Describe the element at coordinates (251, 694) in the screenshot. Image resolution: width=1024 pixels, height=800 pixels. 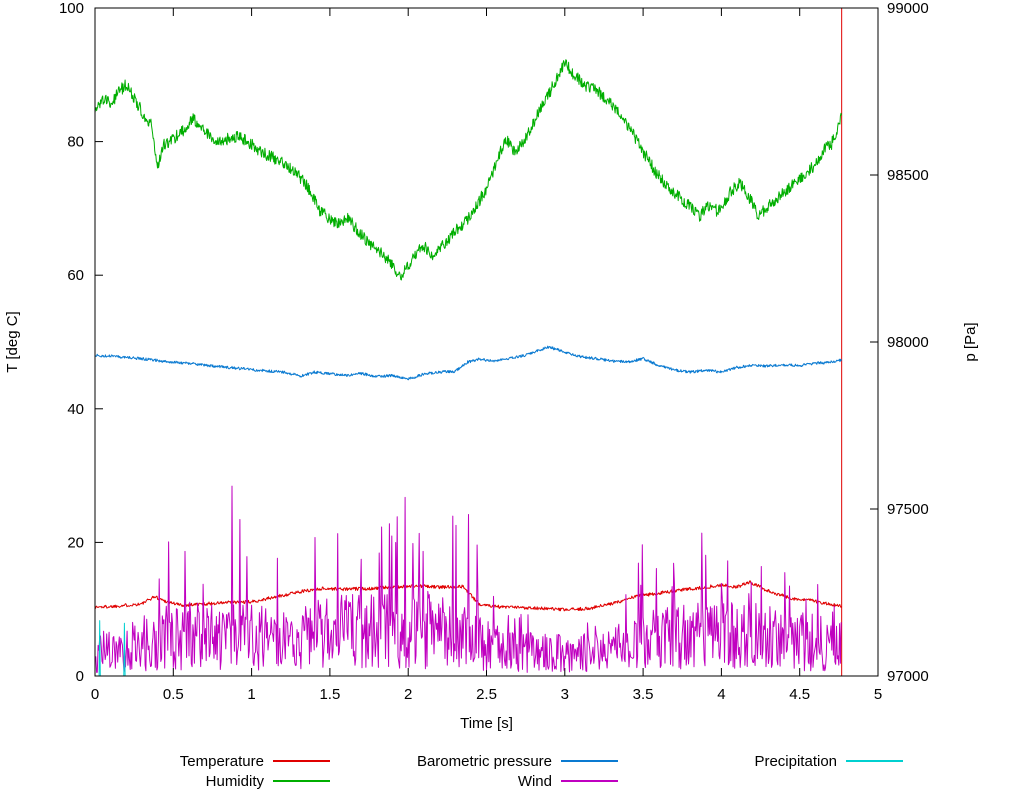
I see `svg-text: 1` at that location.